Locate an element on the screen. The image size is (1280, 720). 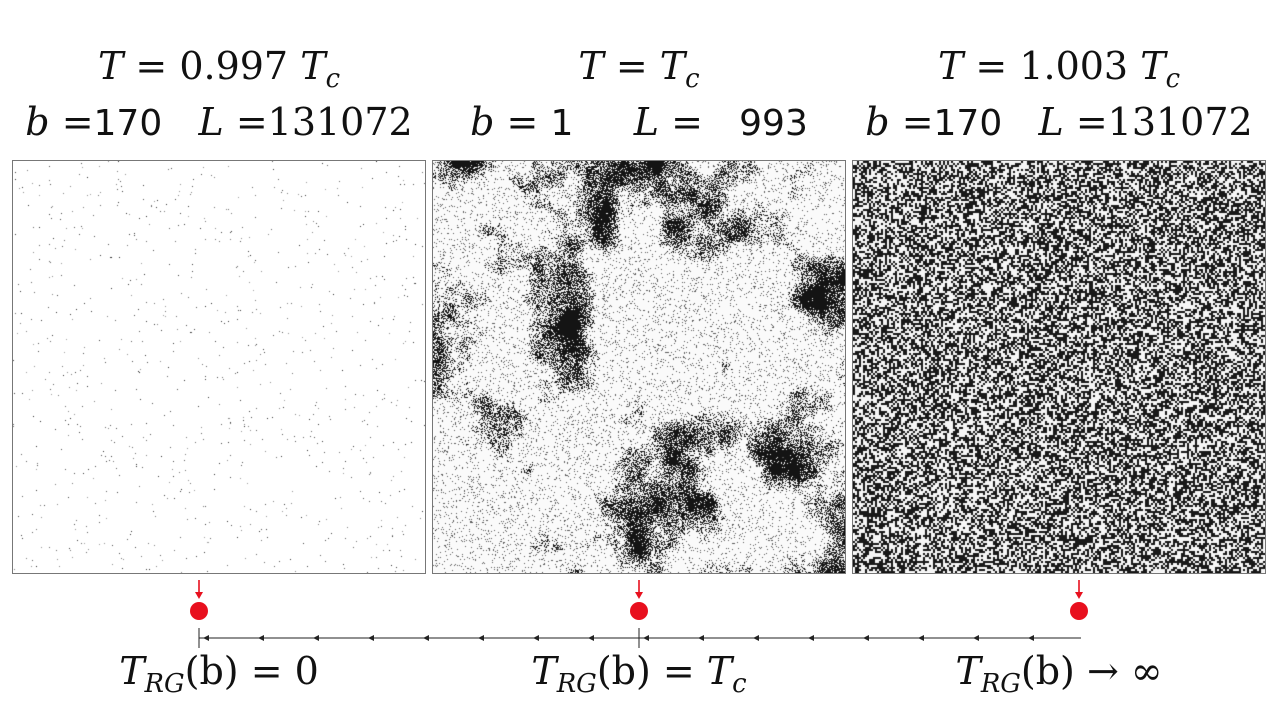
fixed-point-marker-critical is located at coordinates (639, 614).